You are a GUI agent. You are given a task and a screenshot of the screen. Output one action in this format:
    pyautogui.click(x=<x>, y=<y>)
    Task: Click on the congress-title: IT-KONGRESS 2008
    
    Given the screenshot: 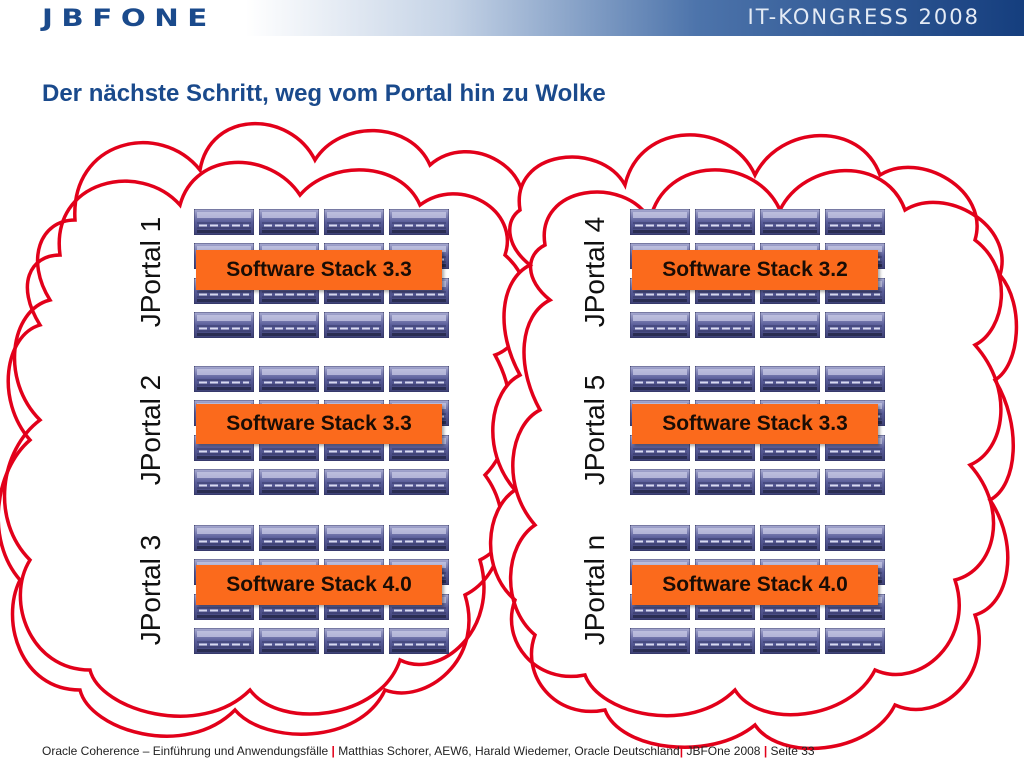 What is the action you would take?
    pyautogui.click(x=863, y=17)
    